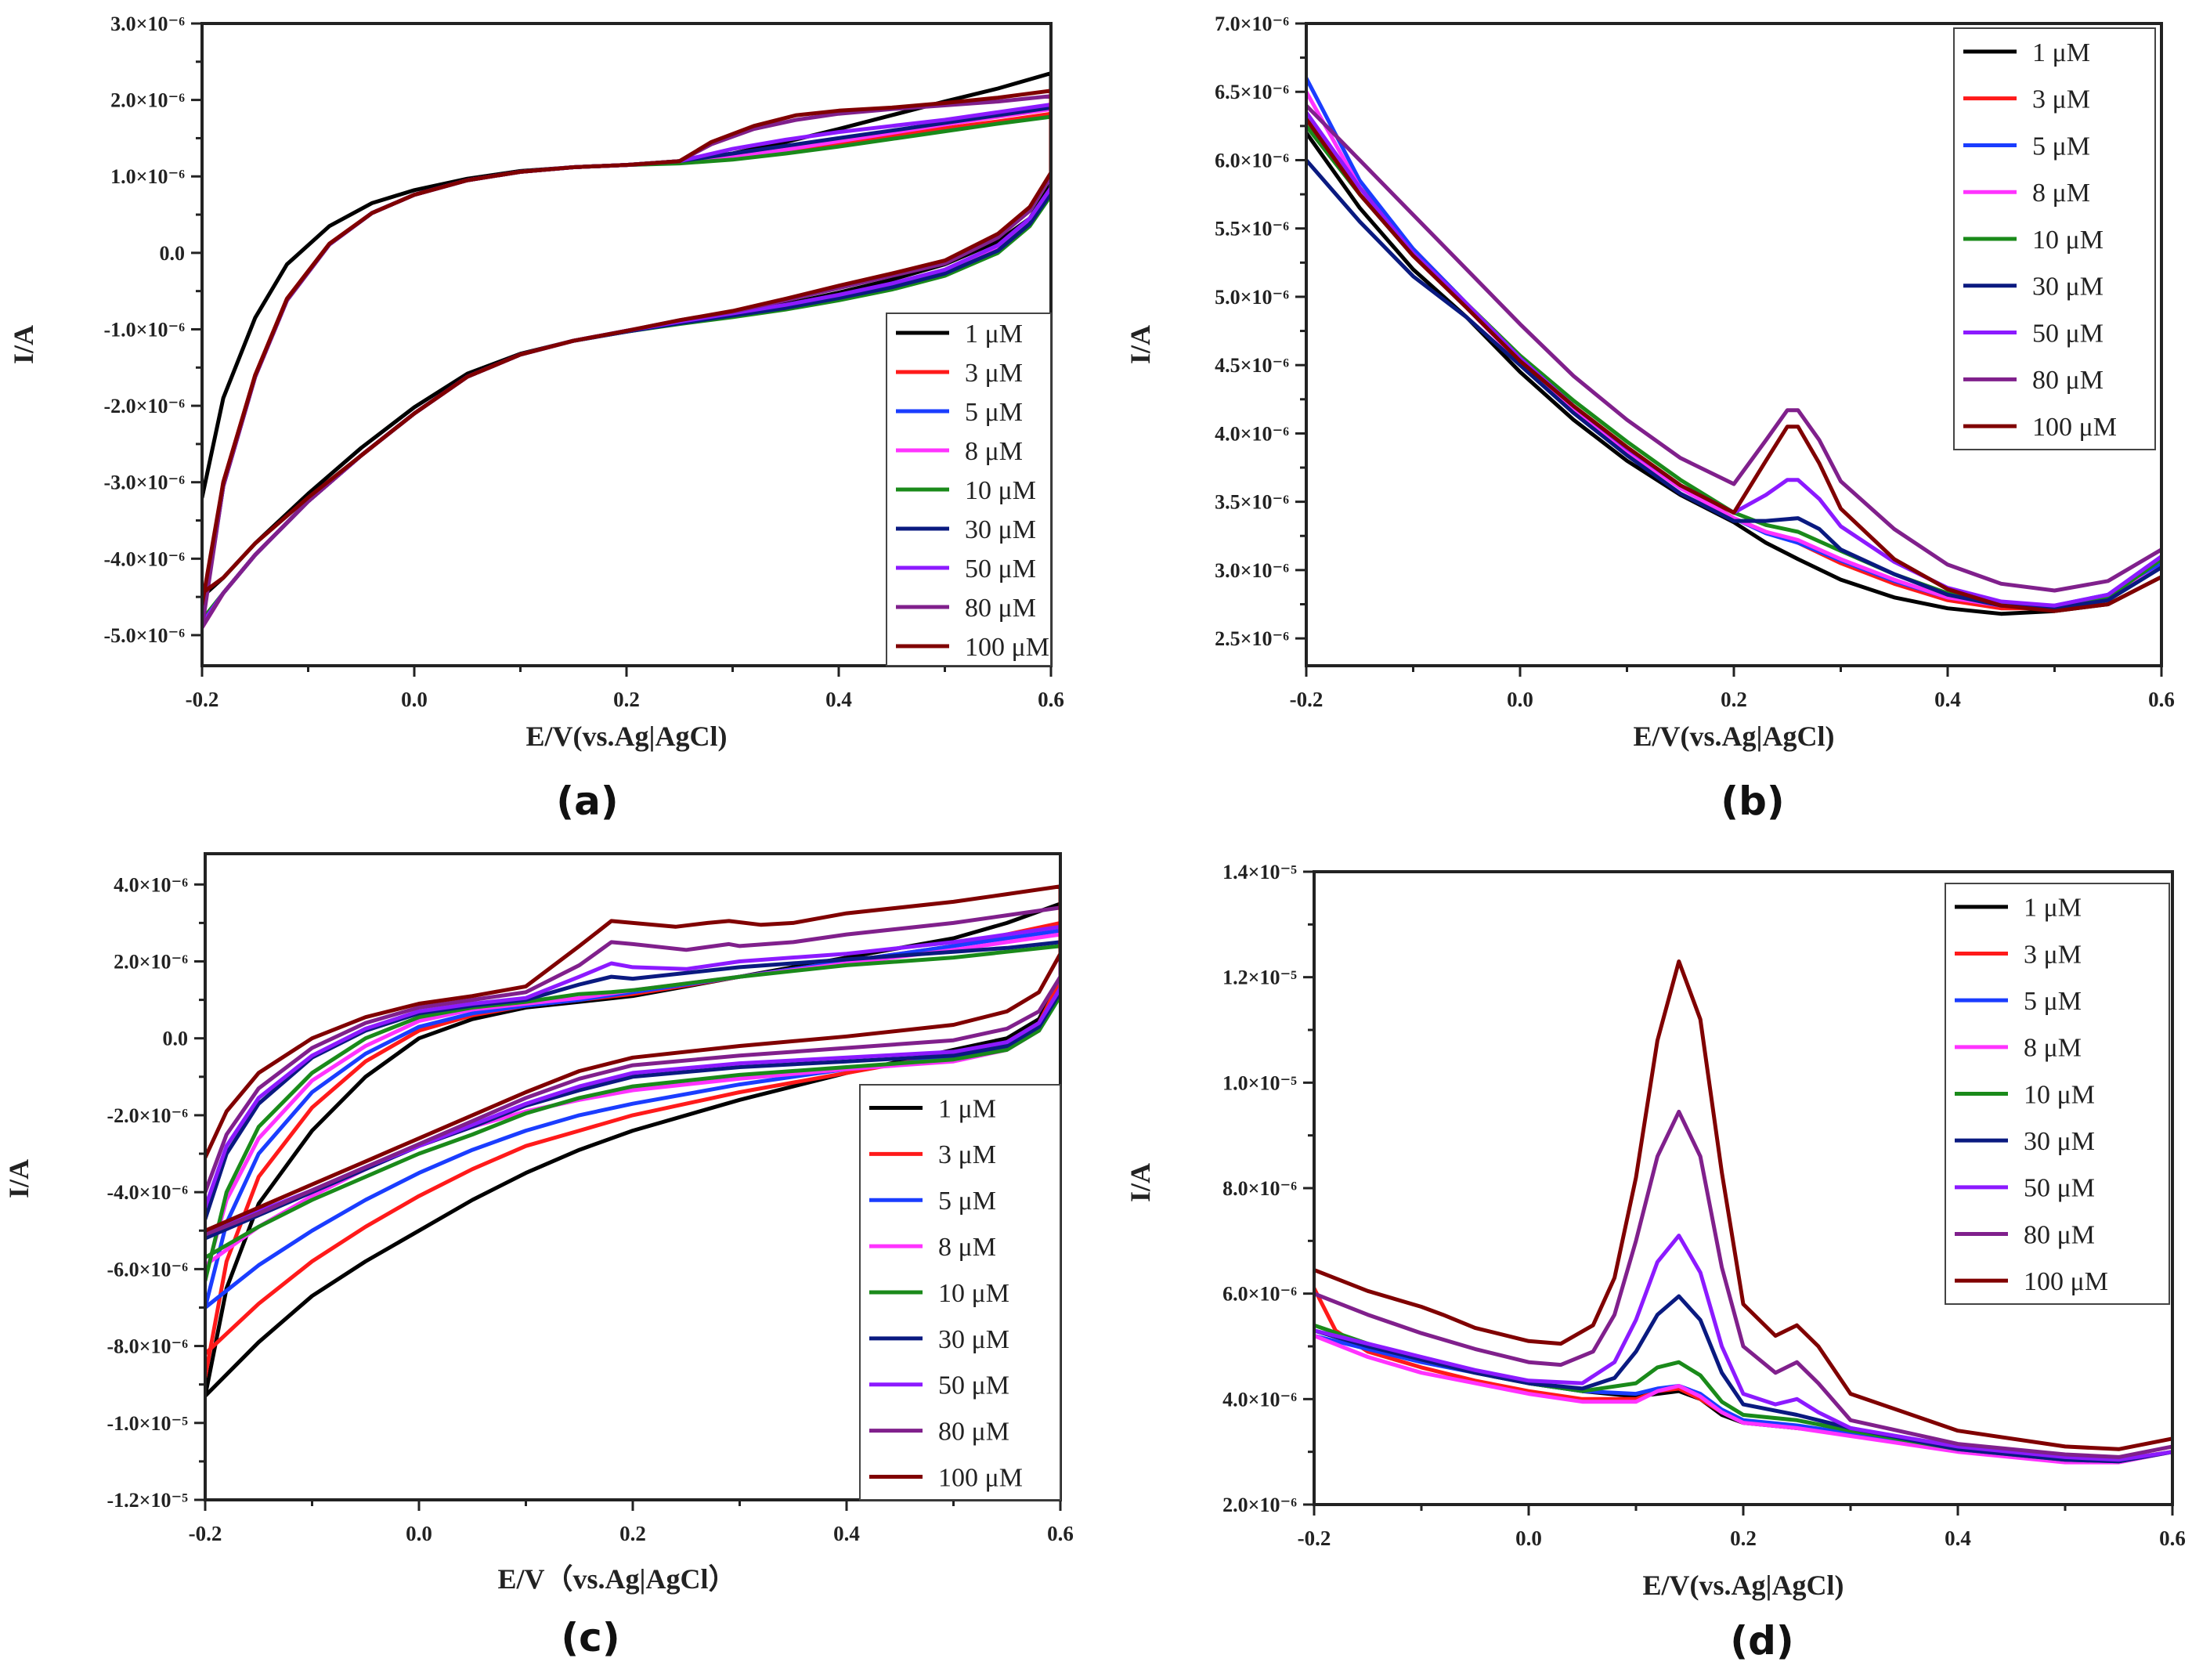 The width and height of the screenshot is (2192, 1680). Describe the element at coordinates (176, 1039) in the screenshot. I see `y-tick-label: 0.0` at that location.